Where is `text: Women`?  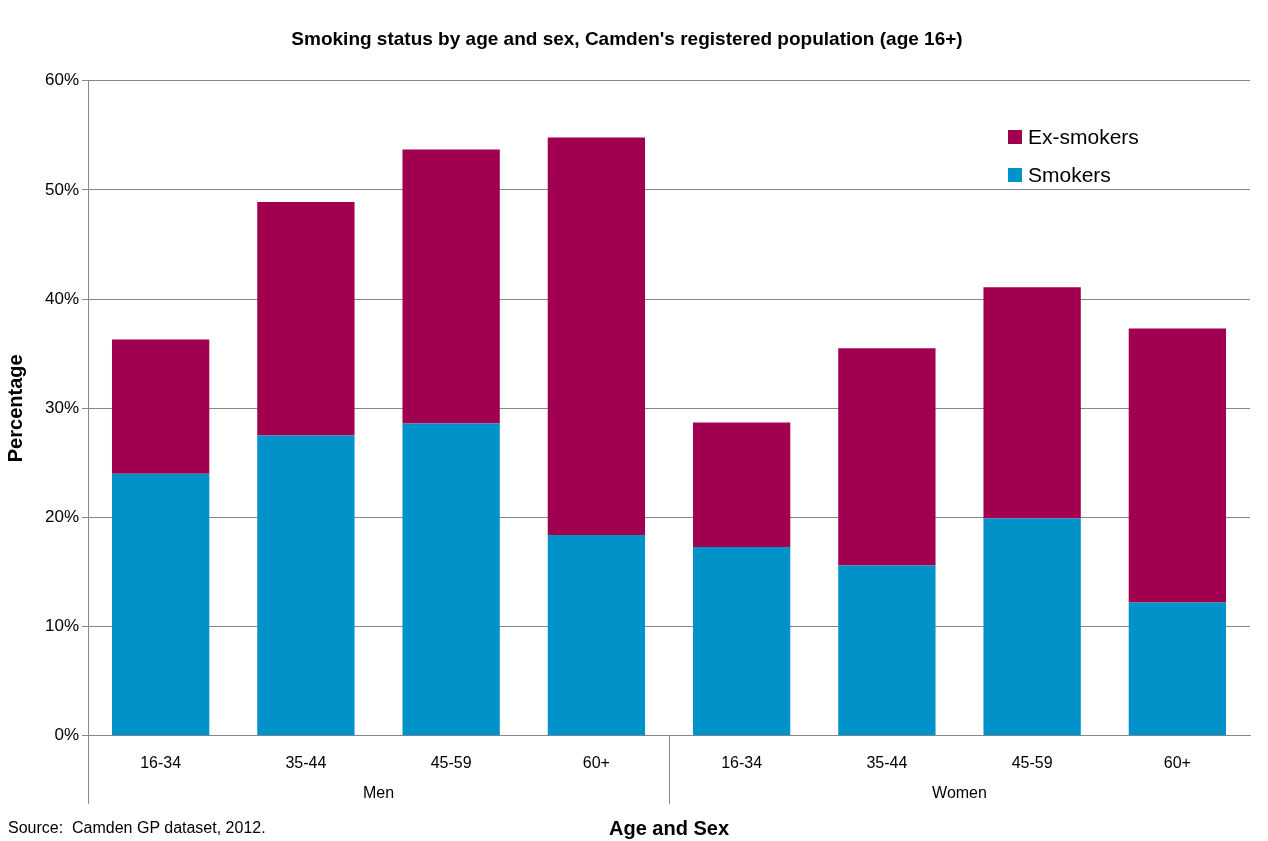
text: Women is located at coordinates (959, 793).